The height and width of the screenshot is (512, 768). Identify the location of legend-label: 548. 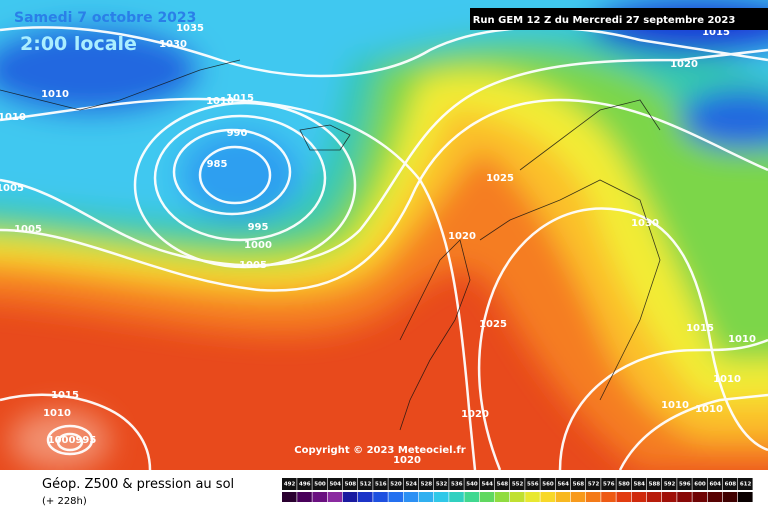
(503, 485).